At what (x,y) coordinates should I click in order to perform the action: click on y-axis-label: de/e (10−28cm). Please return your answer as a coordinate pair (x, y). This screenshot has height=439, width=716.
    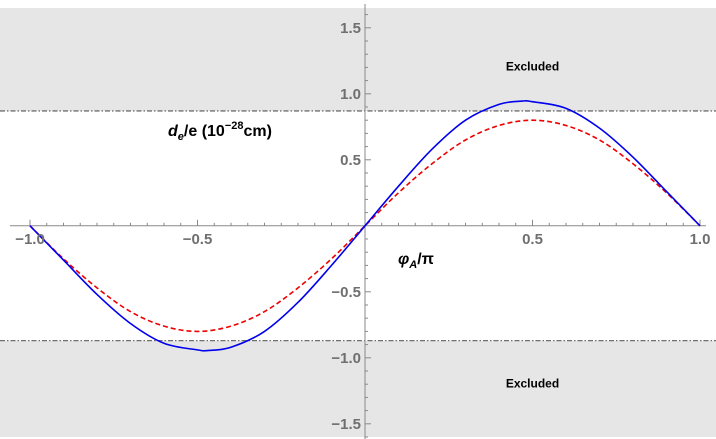
    Looking at the image, I should click on (220, 131).